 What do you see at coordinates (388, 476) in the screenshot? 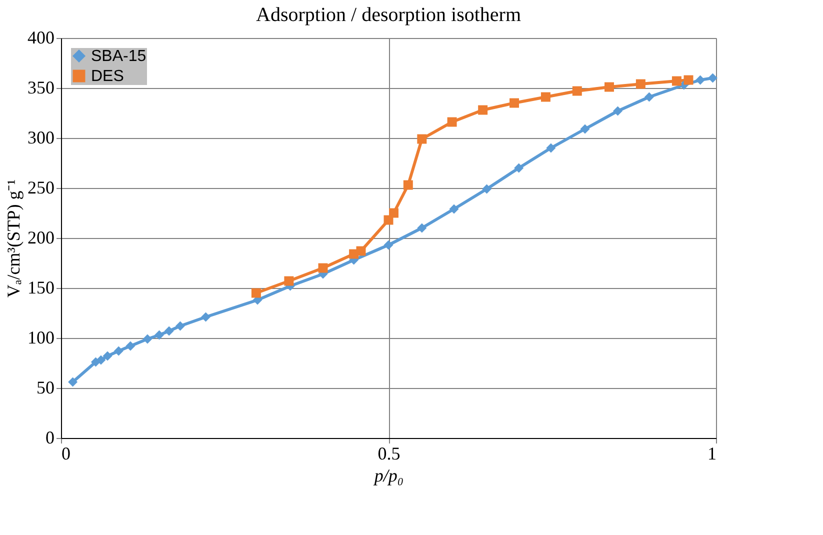
I see `x-axis-title: p/p₀` at bounding box center [388, 476].